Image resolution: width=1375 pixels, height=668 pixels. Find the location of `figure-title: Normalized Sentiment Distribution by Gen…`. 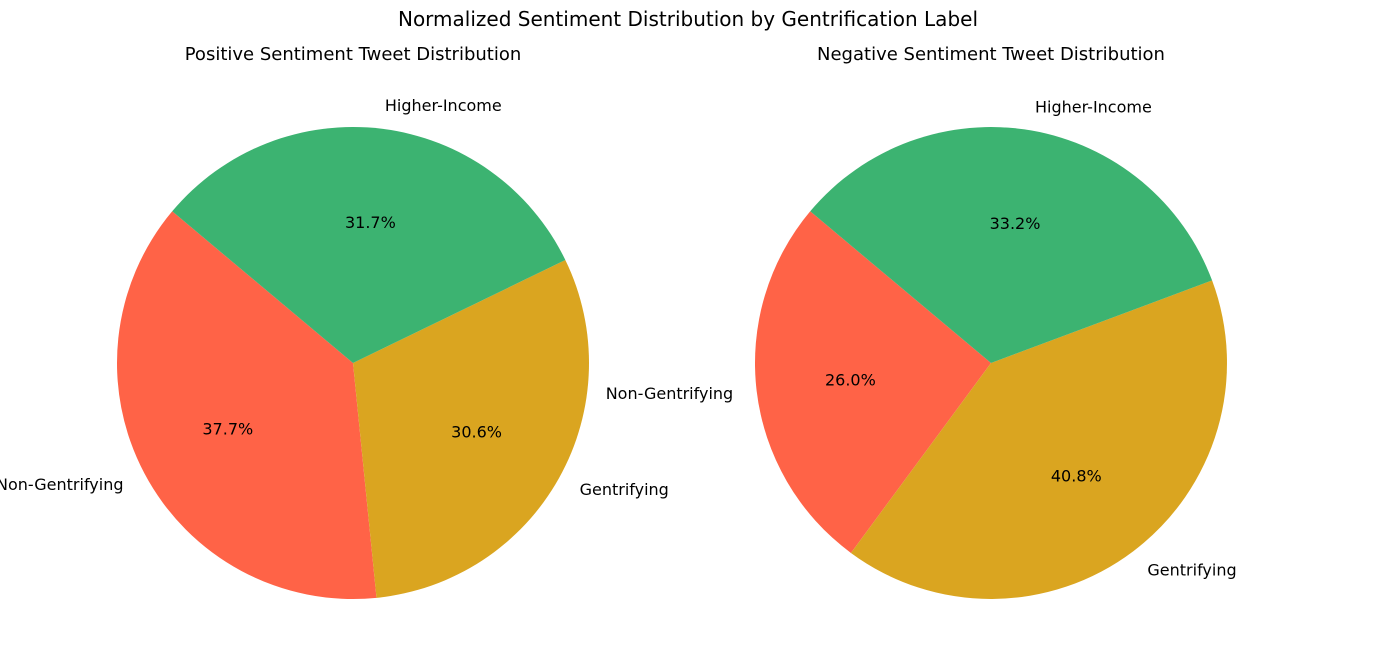

figure-title: Normalized Sentiment Distribution by Gen… is located at coordinates (688, 19).